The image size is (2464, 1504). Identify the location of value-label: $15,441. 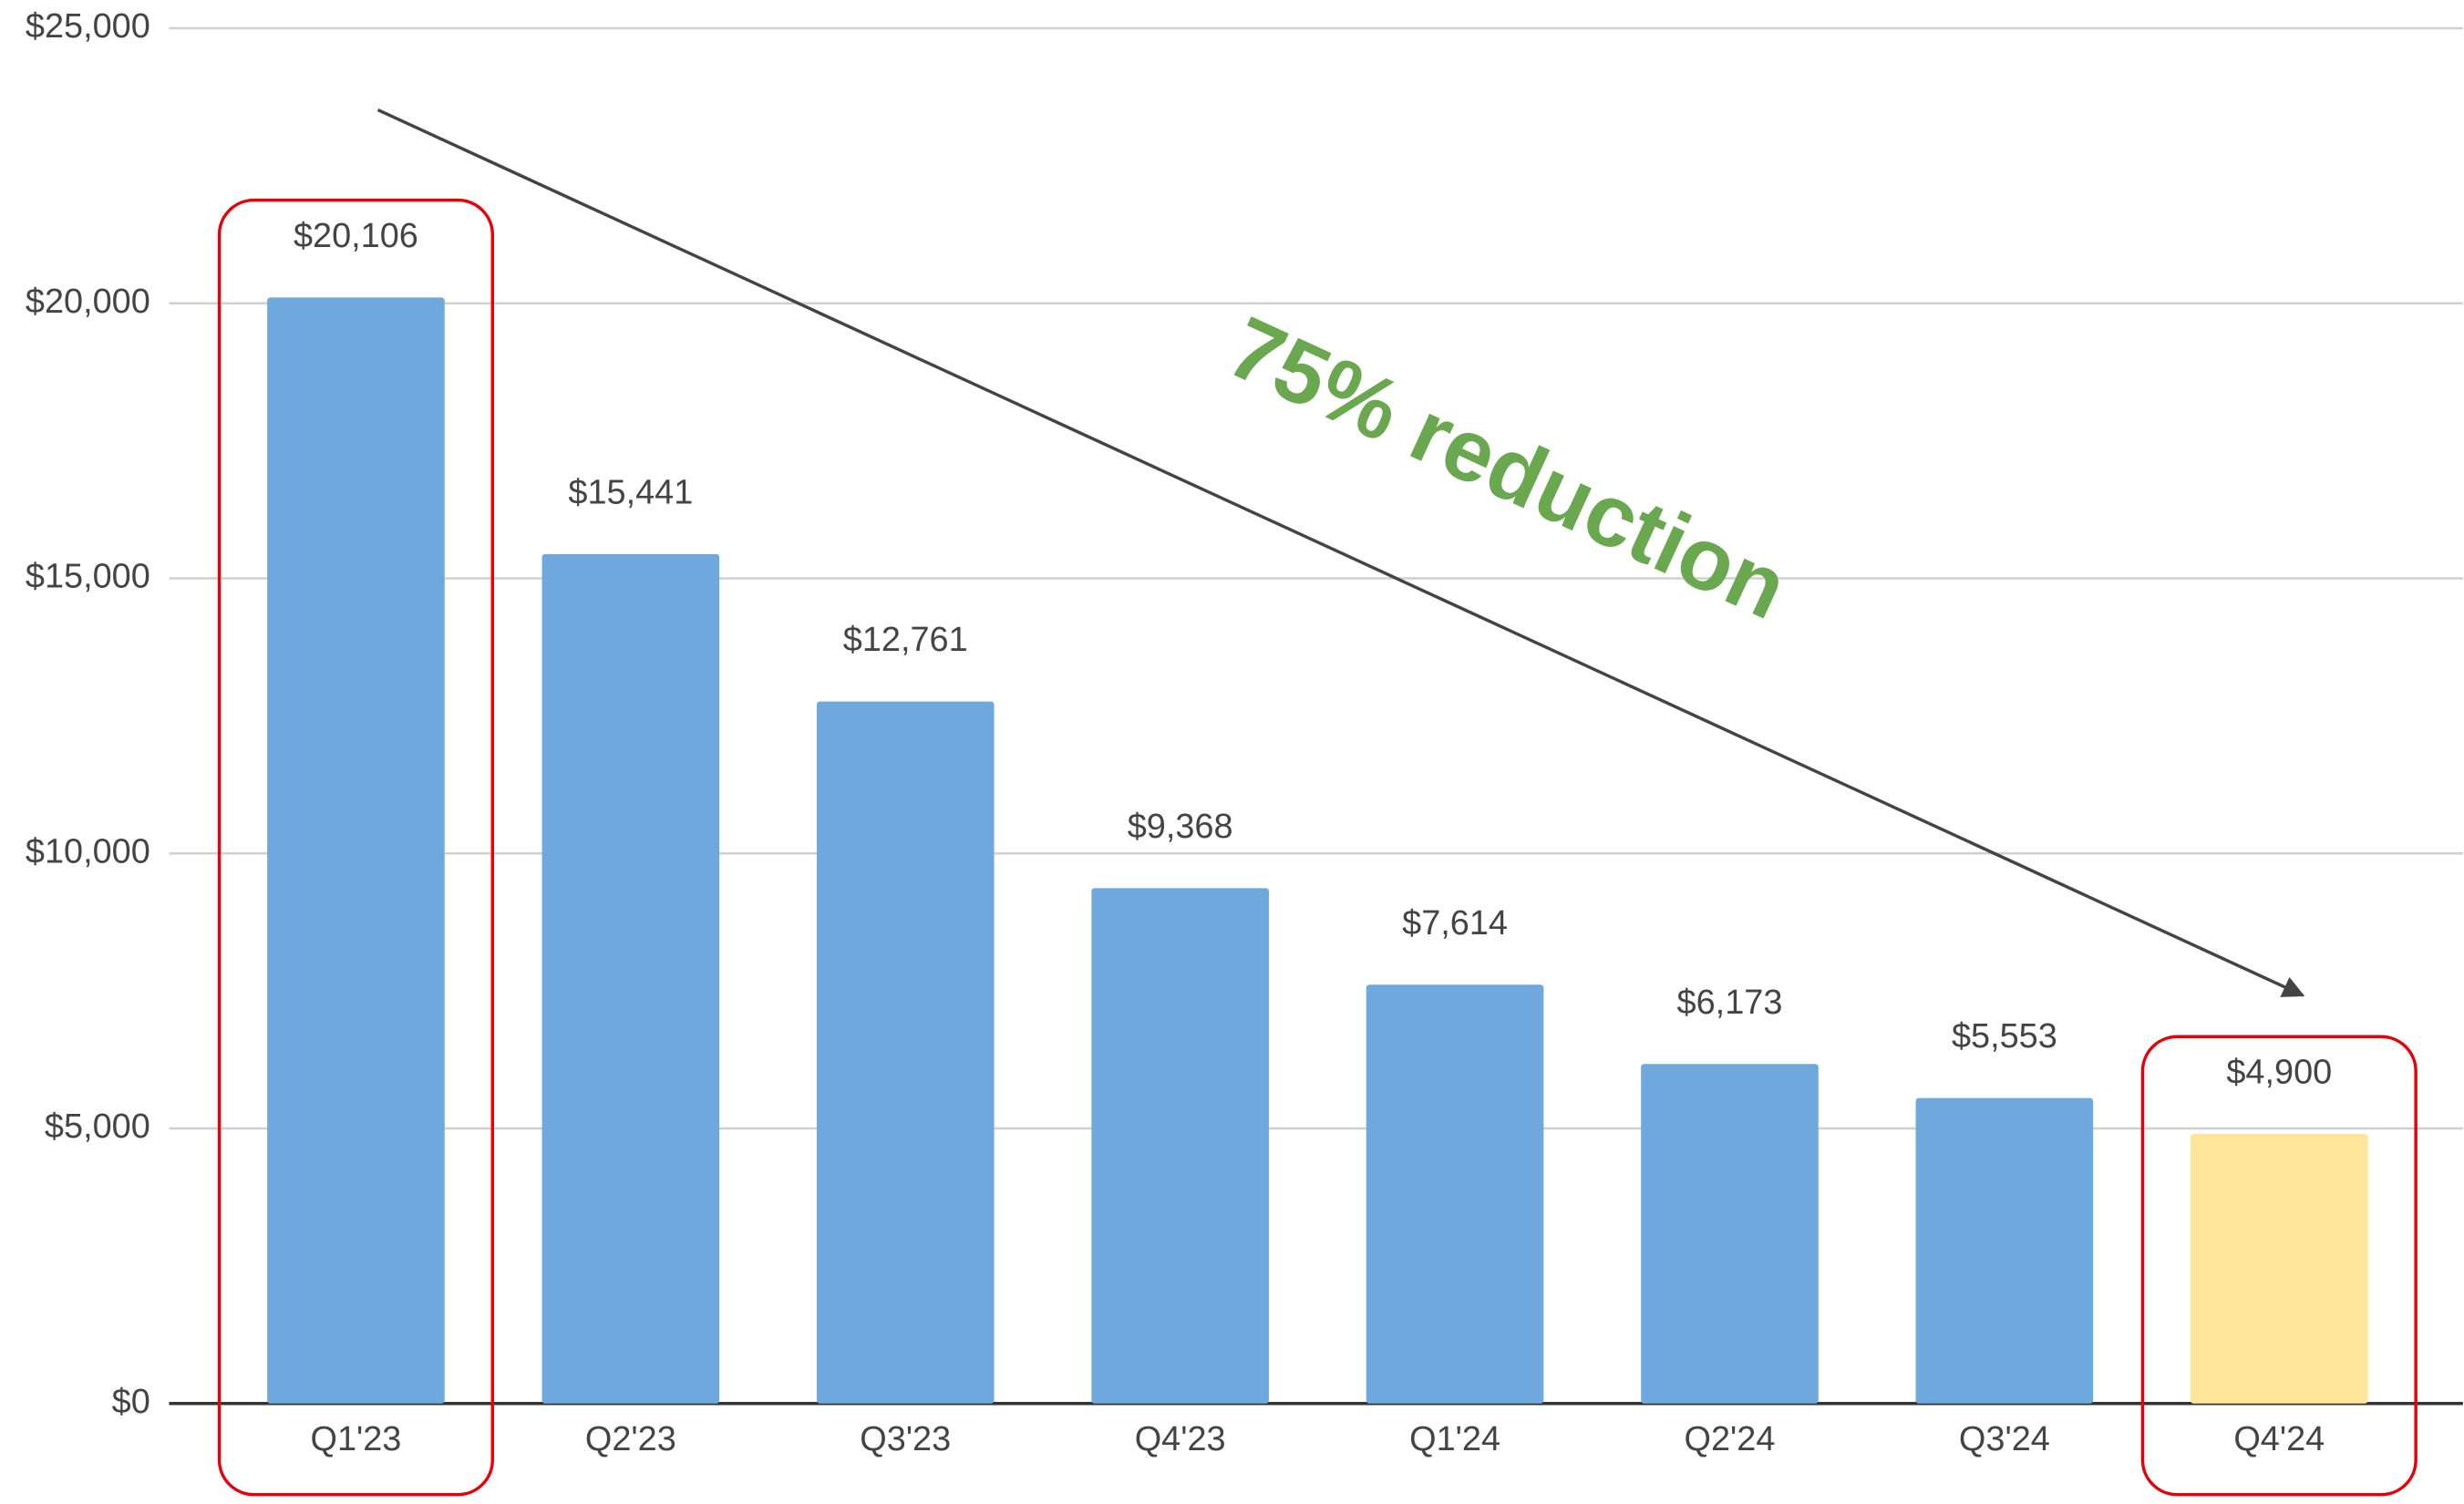
(631, 492).